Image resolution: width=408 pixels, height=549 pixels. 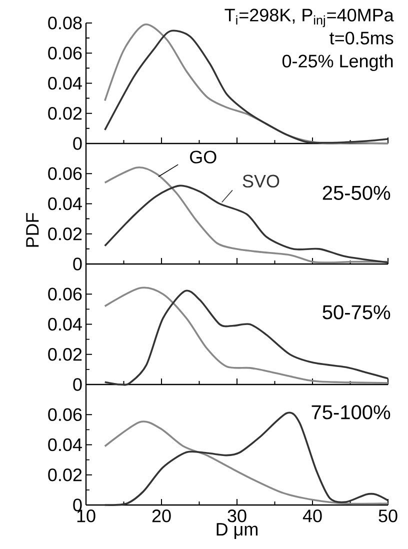 I want to click on annotation: 25-50%, so click(x=356, y=193).